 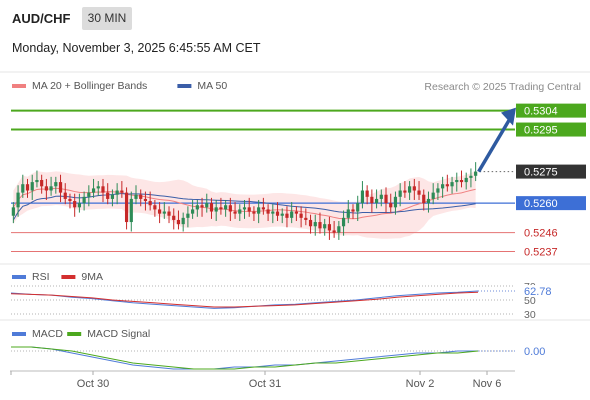 What do you see at coordinates (487, 384) in the screenshot?
I see `x-label-3: Nov 6` at bounding box center [487, 384].